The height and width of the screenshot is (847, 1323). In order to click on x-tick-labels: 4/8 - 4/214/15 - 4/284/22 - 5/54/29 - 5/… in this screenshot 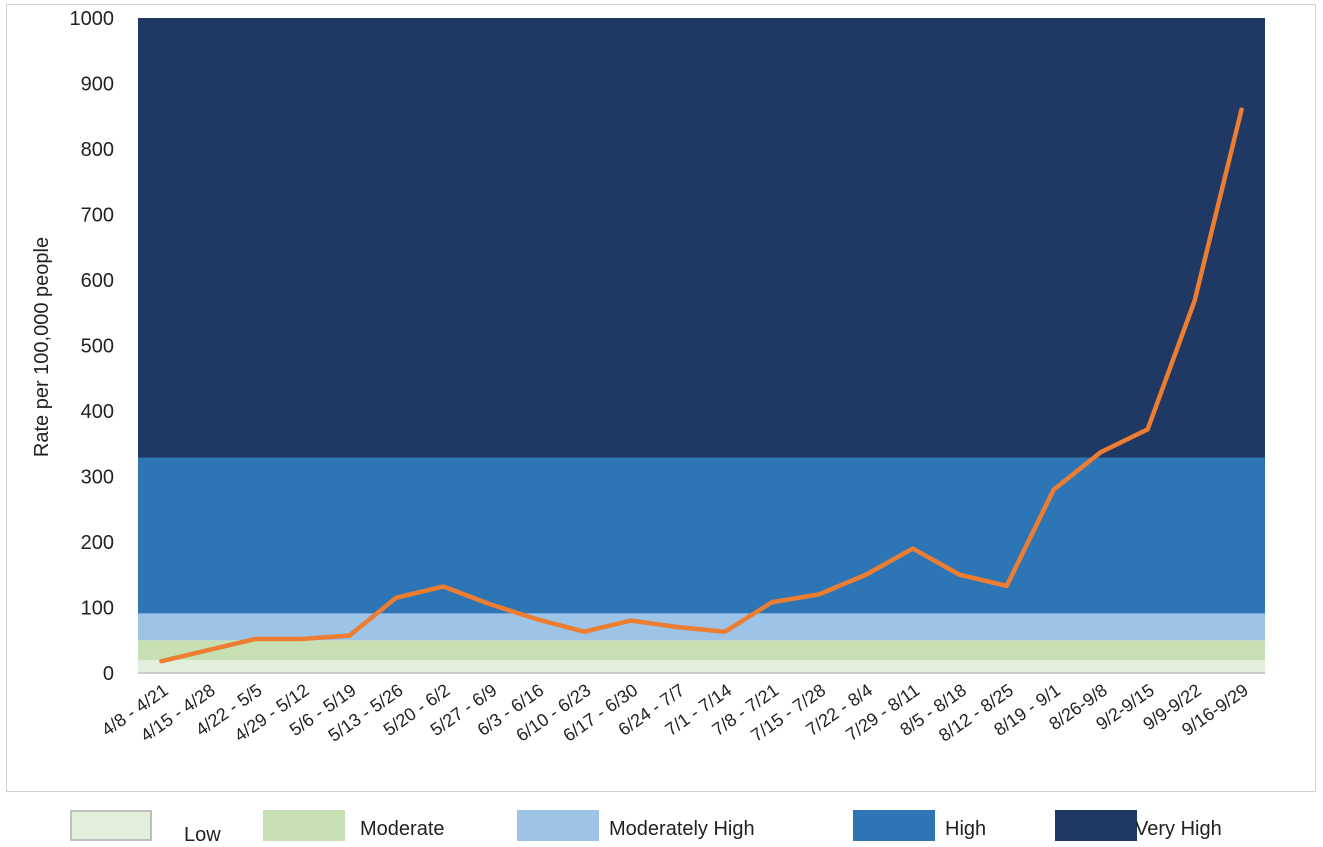, I will do `click(675, 713)`.